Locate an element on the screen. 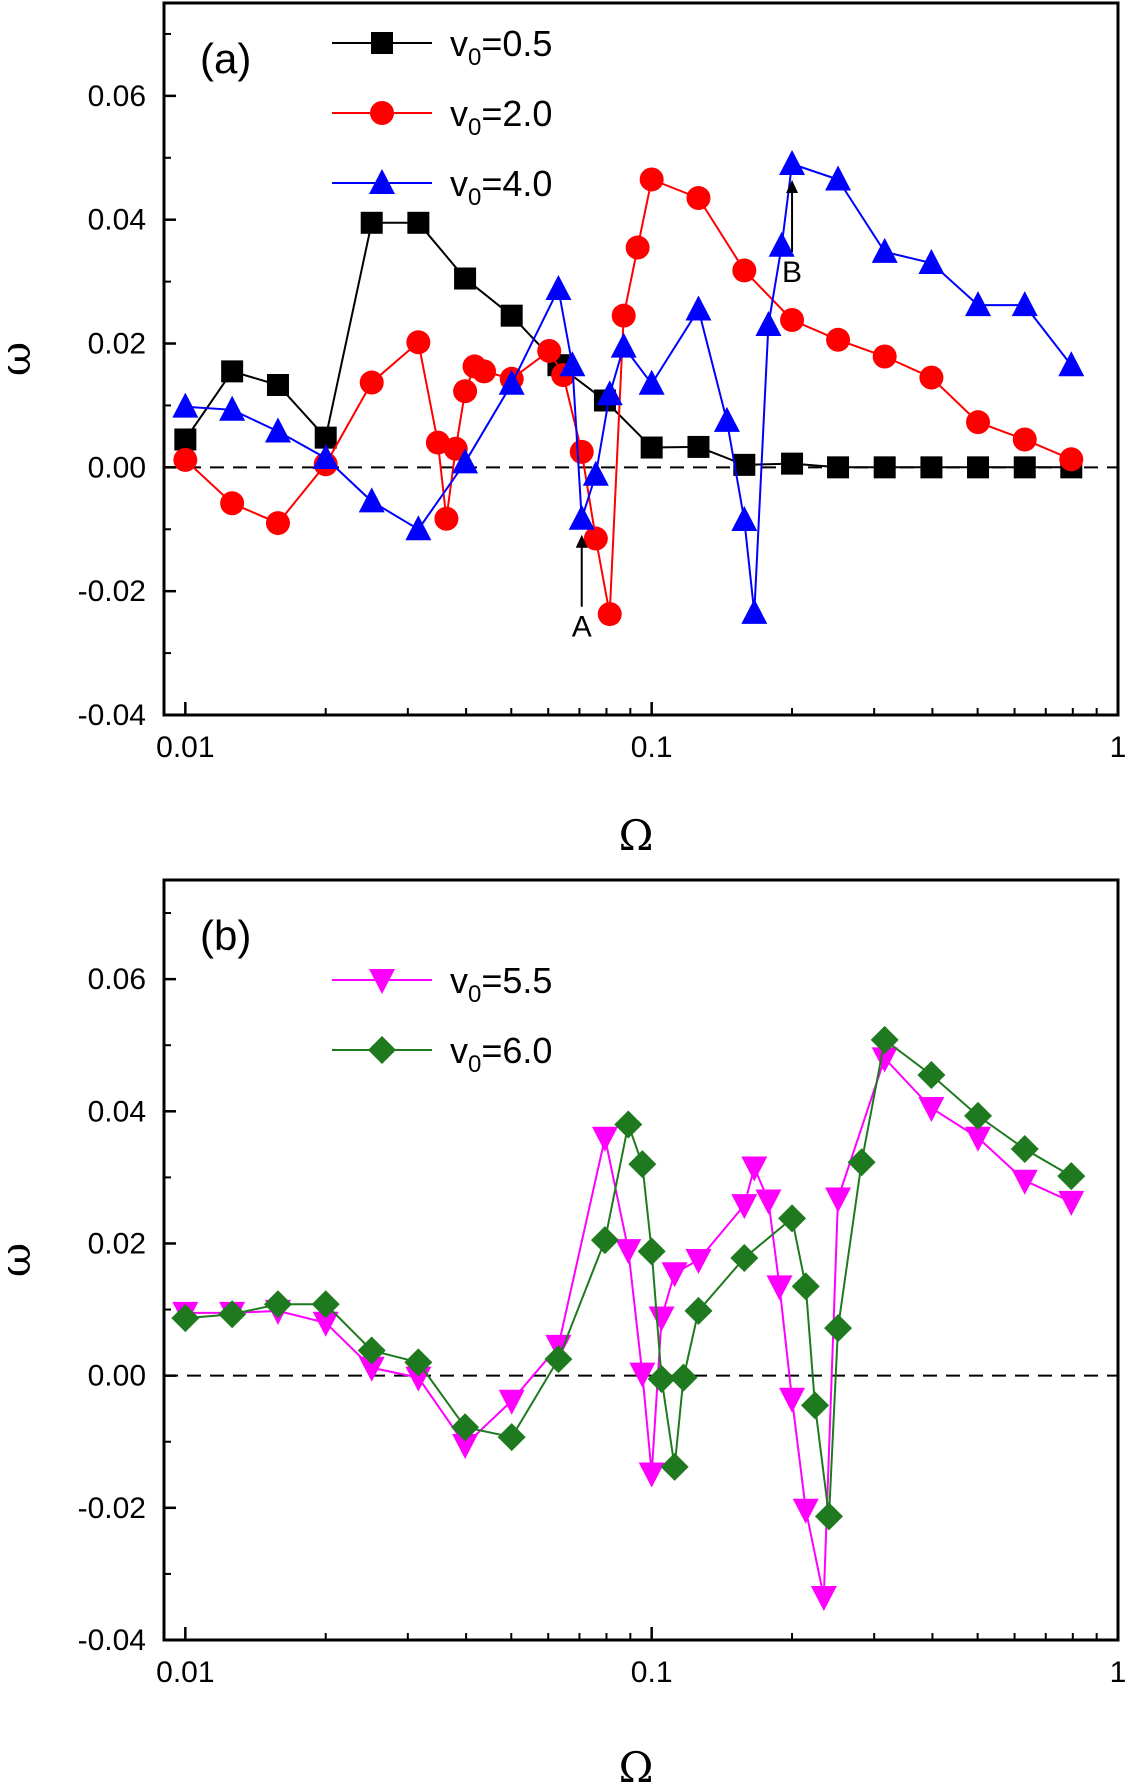 The width and height of the screenshot is (1125, 1787). legend-label: v0=0.5 is located at coordinates (501, 47).